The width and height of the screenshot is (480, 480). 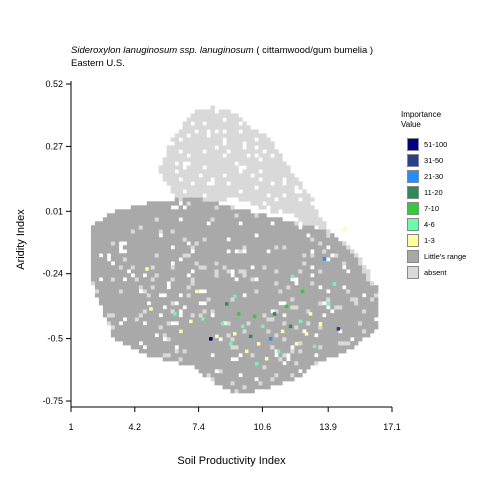 I want to click on y-tick-label: -0.5, so click(x=55, y=339).